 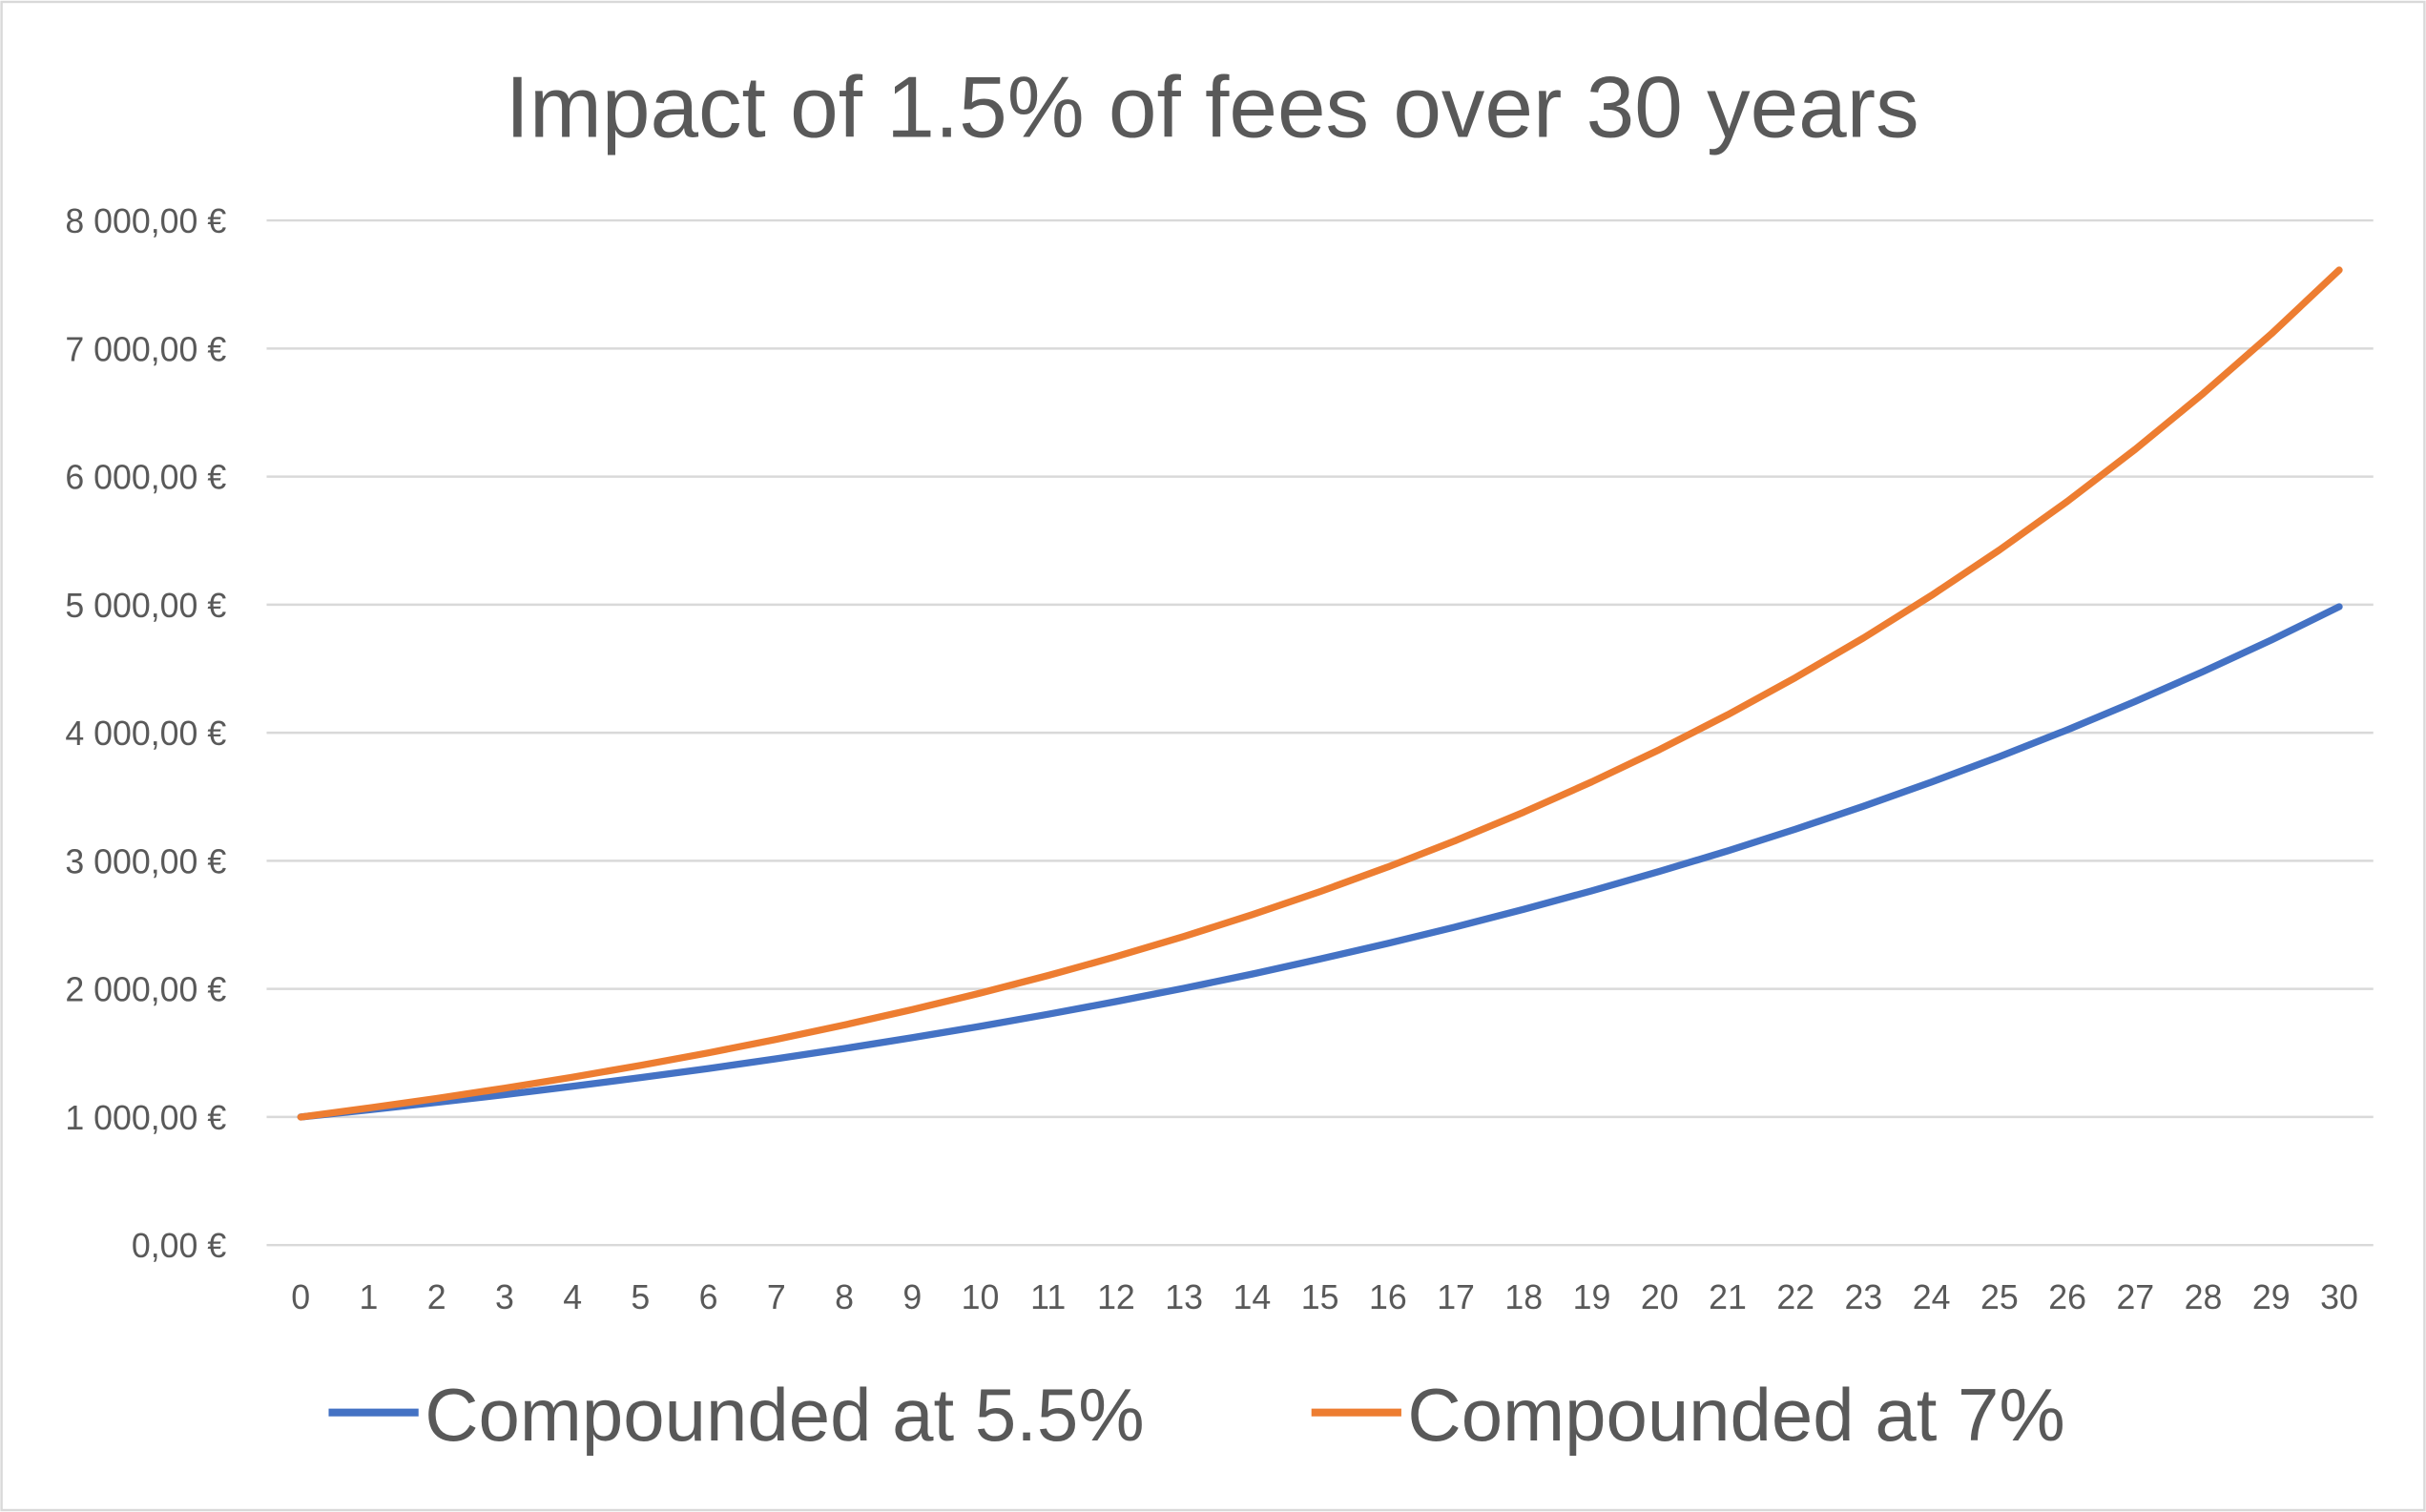 What do you see at coordinates (146, 478) in the screenshot?
I see `y-tick-label: 6 000,00 €` at bounding box center [146, 478].